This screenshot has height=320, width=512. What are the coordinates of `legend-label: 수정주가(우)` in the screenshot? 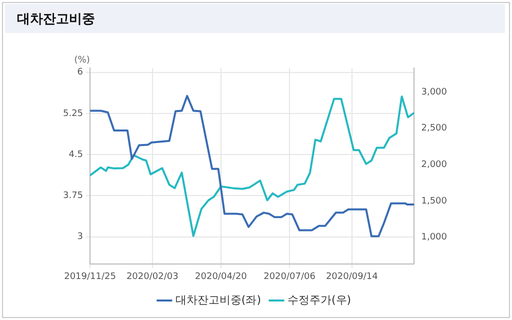 It's located at (320, 299).